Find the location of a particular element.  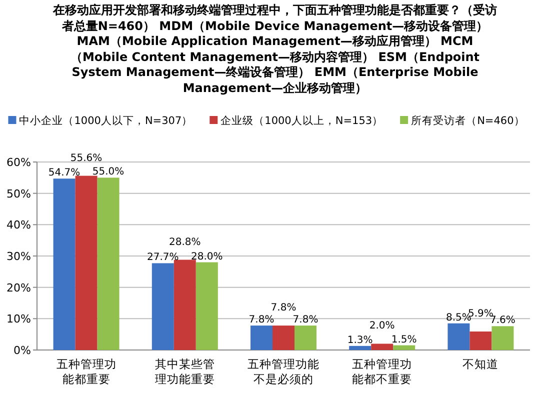

data-label: 1.3% is located at coordinates (360, 340).